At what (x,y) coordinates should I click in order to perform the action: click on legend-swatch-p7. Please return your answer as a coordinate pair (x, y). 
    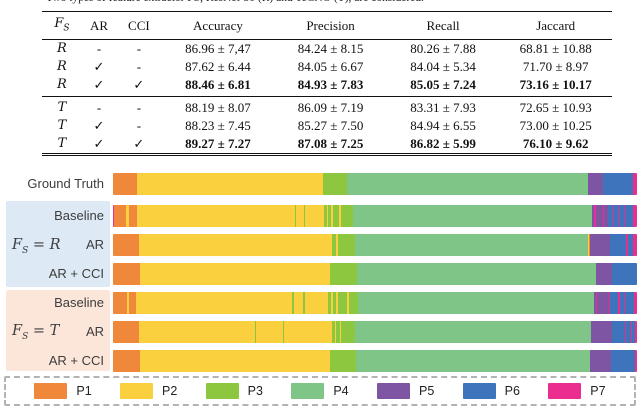
    Looking at the image, I should click on (565, 391).